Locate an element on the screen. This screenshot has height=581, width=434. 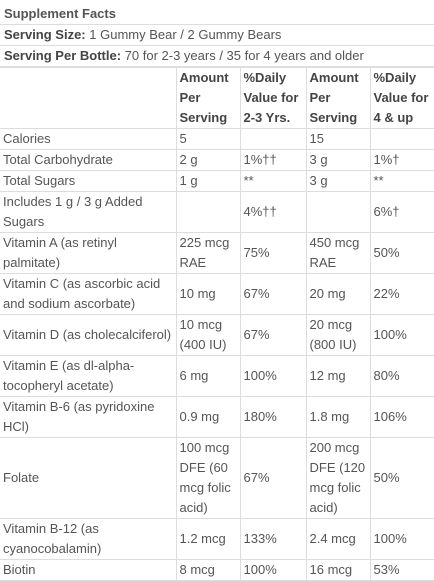
nutrient-name: Vitamin D (as cholecalciferol) is located at coordinates (88, 335).